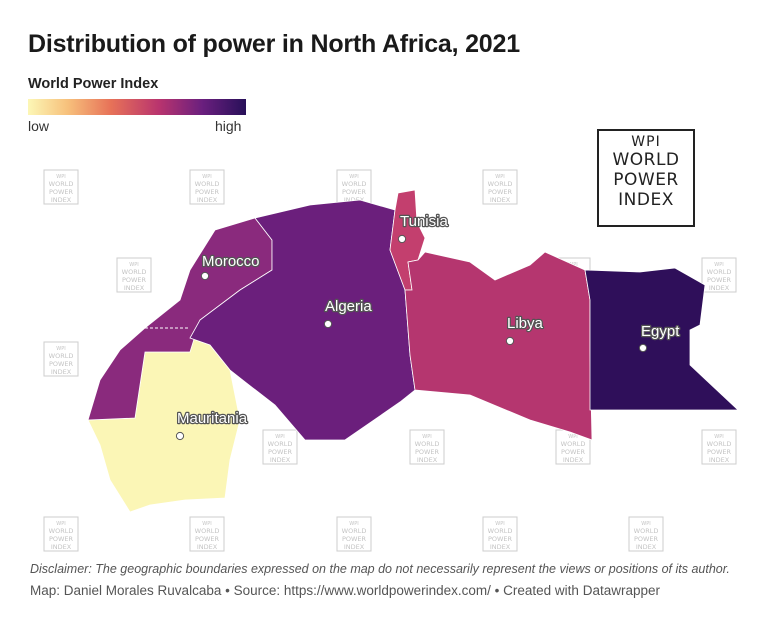 The width and height of the screenshot is (768, 617). What do you see at coordinates (643, 348) in the screenshot?
I see `city-dot-egypt` at bounding box center [643, 348].